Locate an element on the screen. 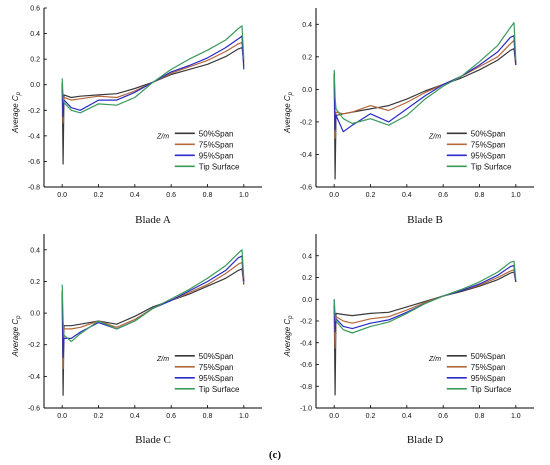 Image resolution: width=550 pixels, height=465 pixels. panel-caption: Blade D is located at coordinates (425, 440).